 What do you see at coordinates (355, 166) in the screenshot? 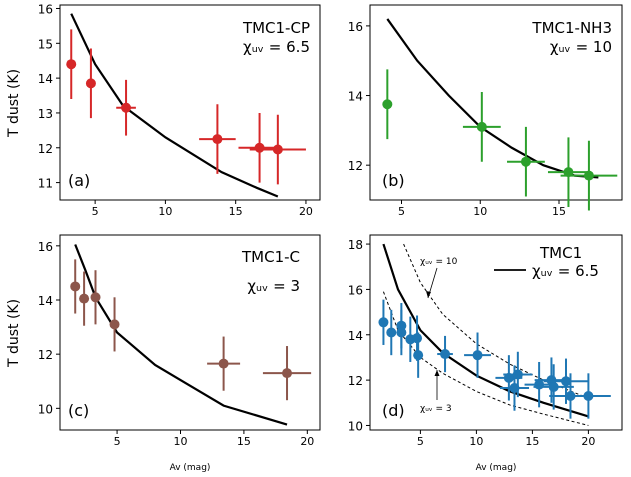
I see `panel-b-ytick-label: 12` at bounding box center [355, 166].